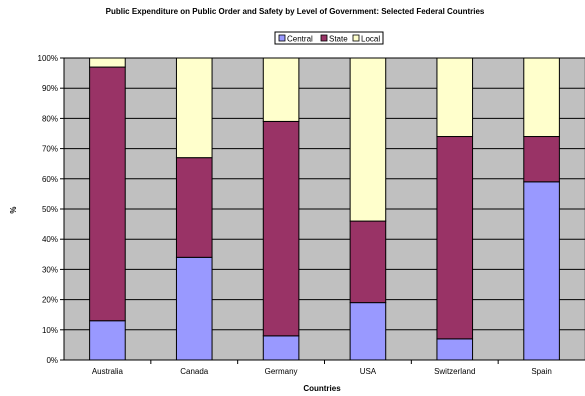  What do you see at coordinates (50, 118) in the screenshot?
I see `y-tick-label: 80%` at bounding box center [50, 118].